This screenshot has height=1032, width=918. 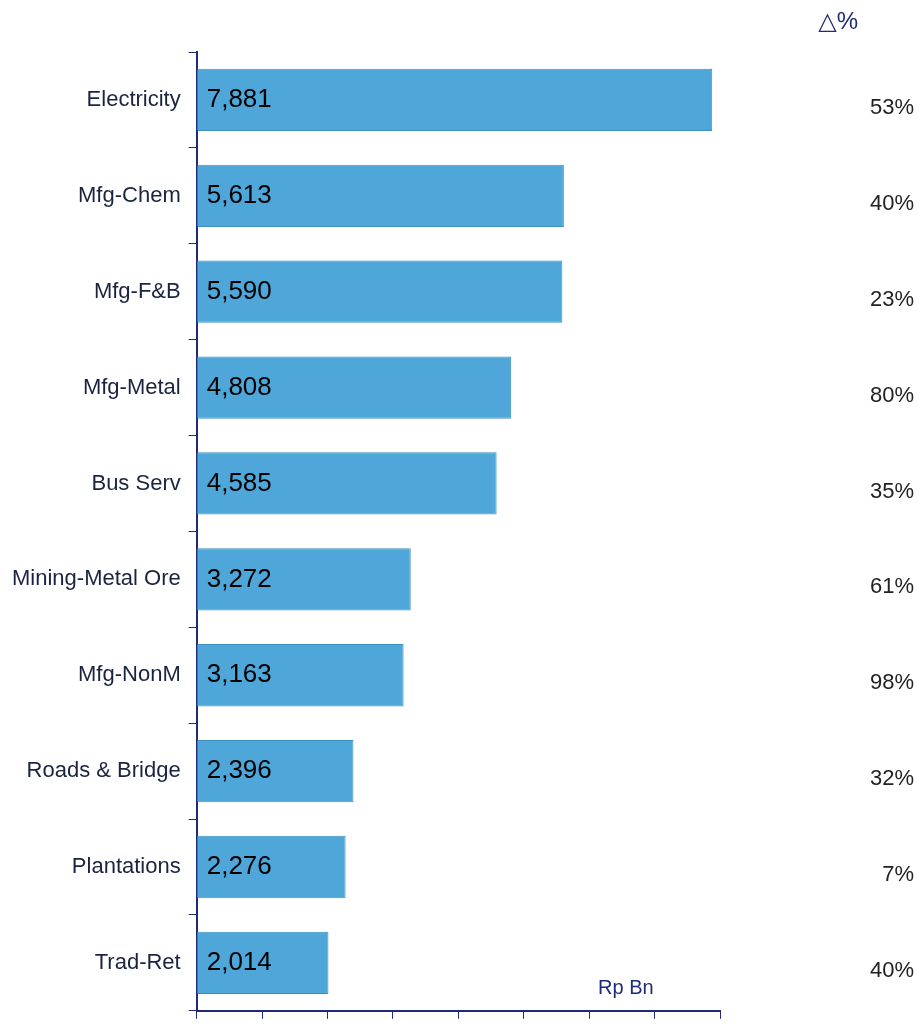 I want to click on y-tick-label: Mining-Metal Ore, so click(x=96, y=578).